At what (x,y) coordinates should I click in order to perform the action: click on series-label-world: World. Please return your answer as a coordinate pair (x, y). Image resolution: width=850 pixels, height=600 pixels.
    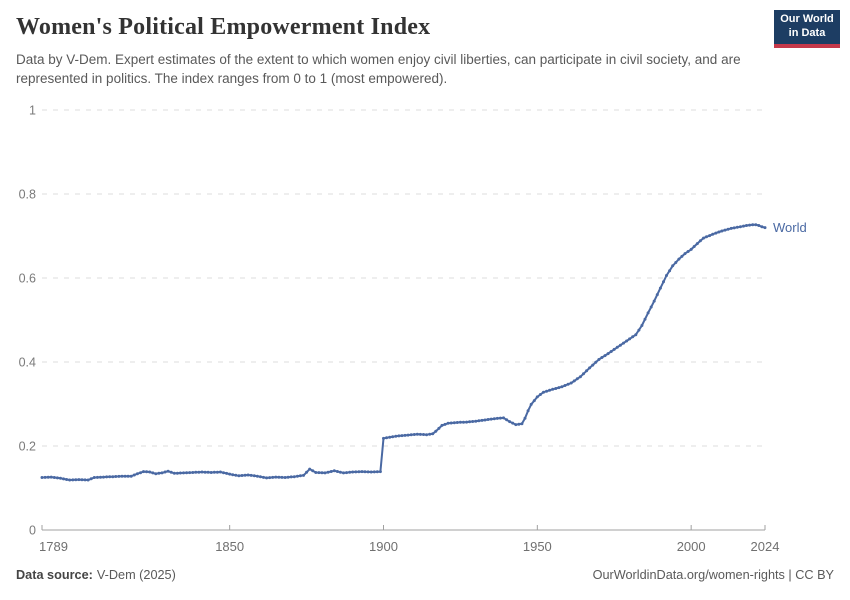
    Looking at the image, I should click on (790, 227).